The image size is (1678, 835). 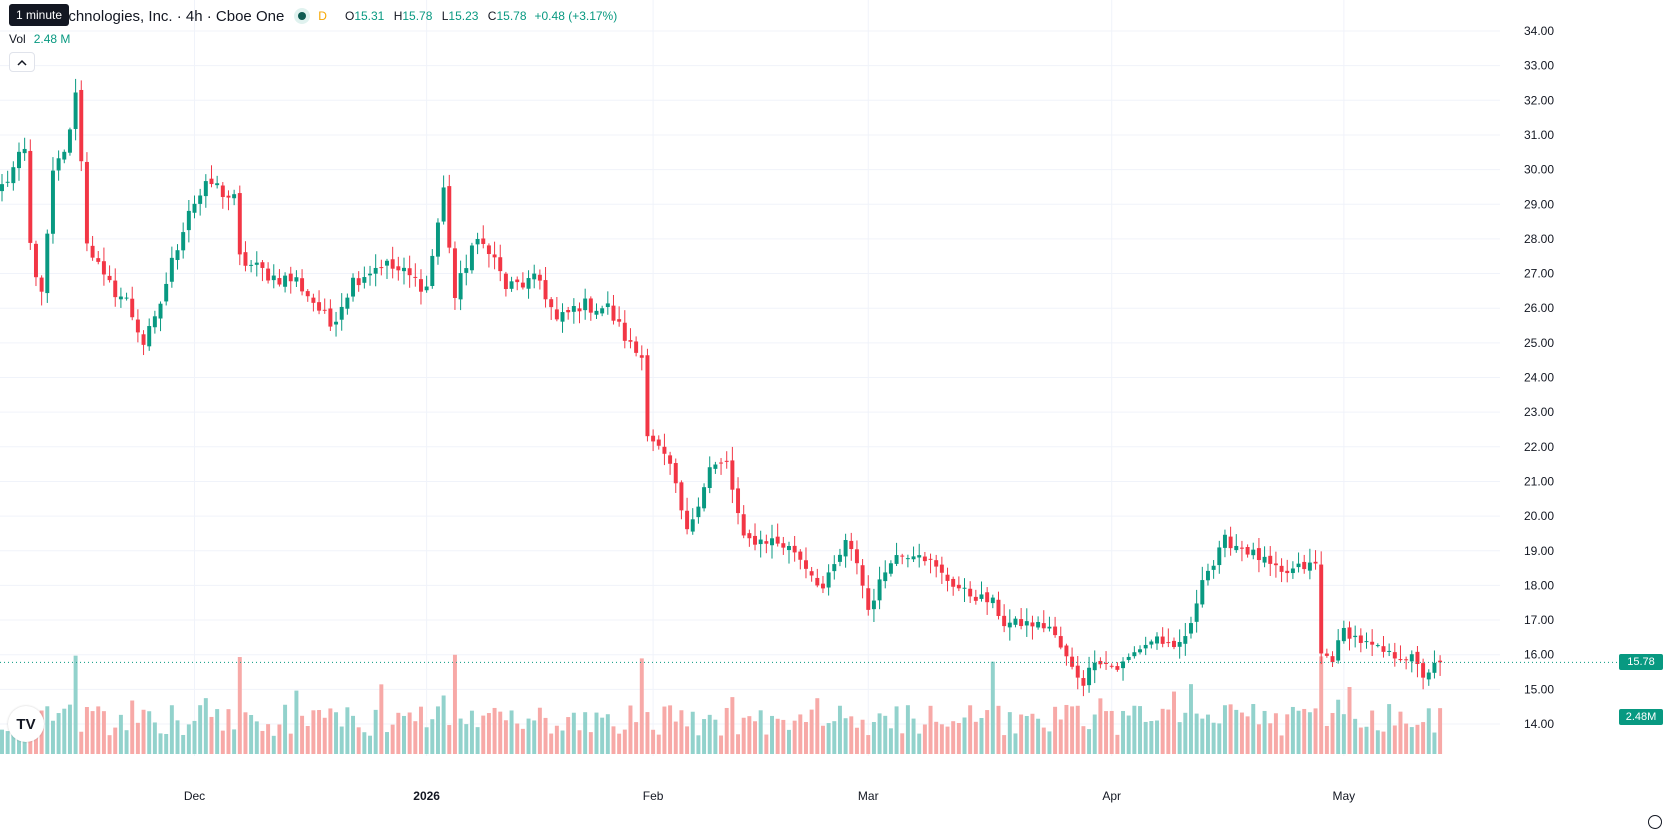 I want to click on open-label: O, so click(x=349, y=16).